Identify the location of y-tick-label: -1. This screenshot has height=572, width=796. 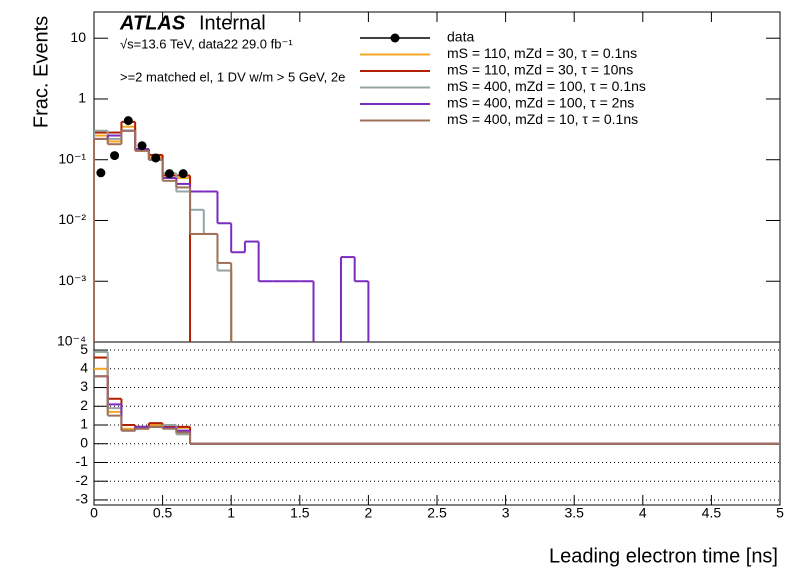
(82, 461).